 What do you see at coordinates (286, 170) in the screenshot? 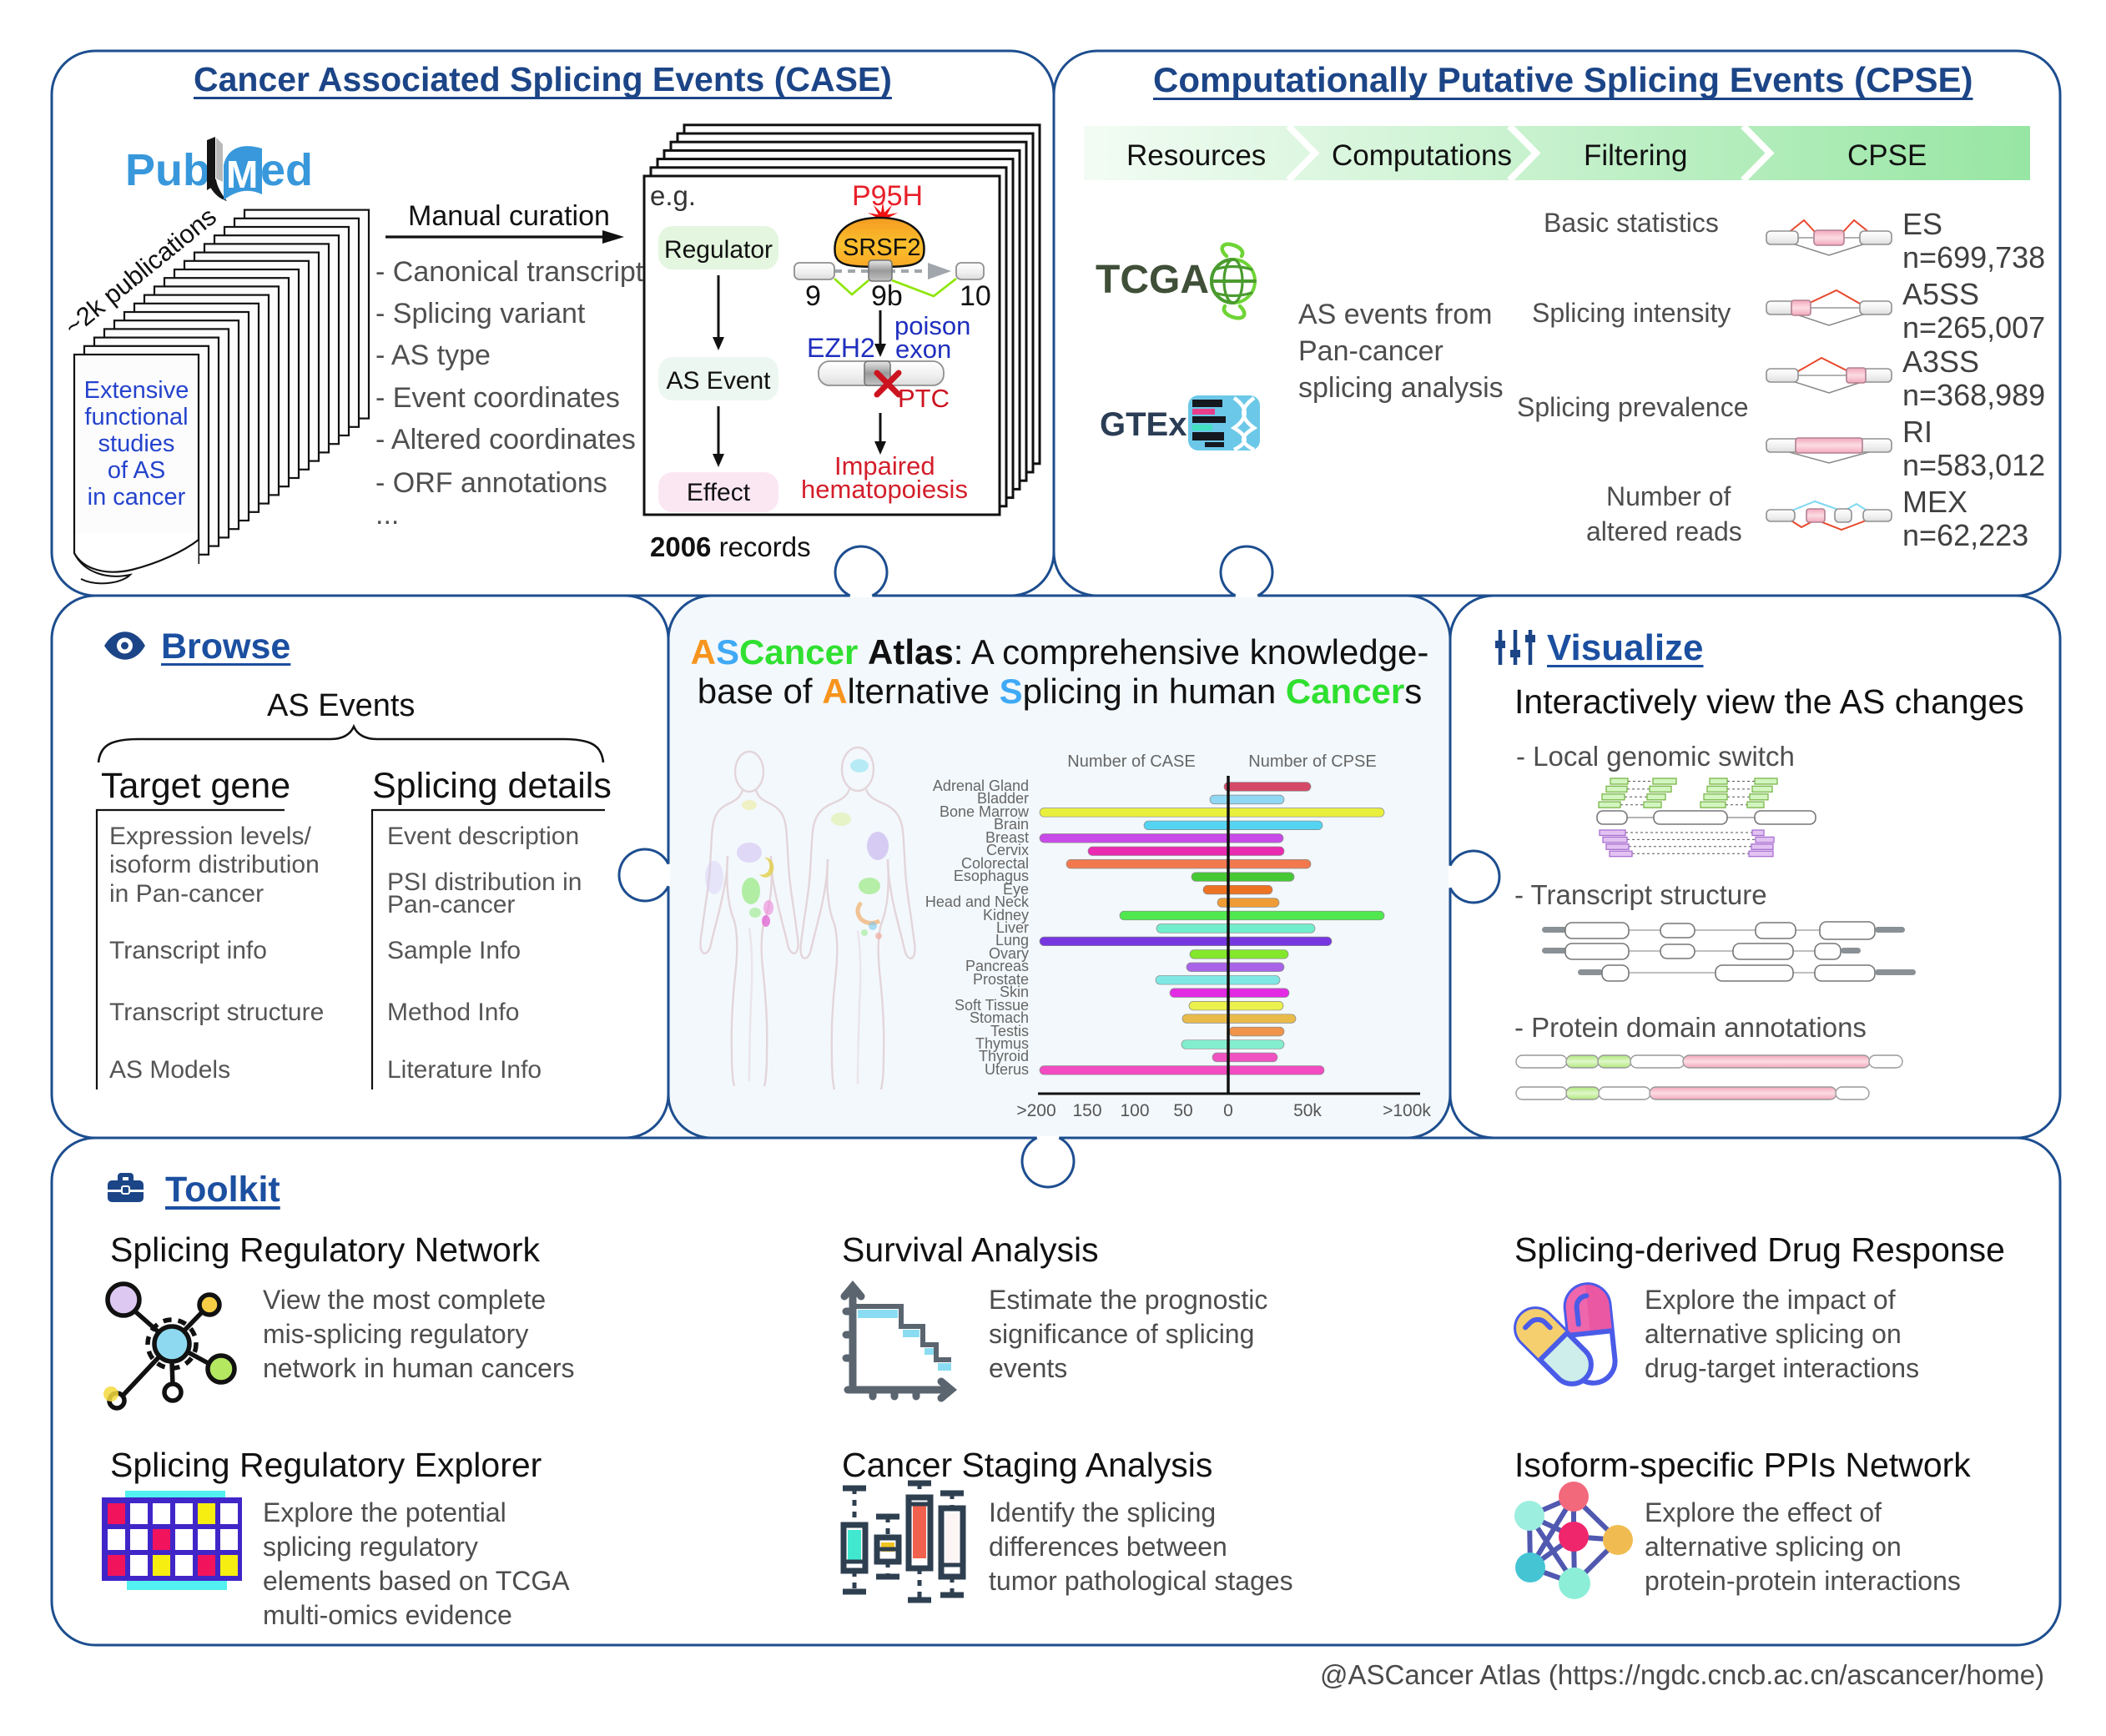
I see `svg-text: ed` at bounding box center [286, 170].